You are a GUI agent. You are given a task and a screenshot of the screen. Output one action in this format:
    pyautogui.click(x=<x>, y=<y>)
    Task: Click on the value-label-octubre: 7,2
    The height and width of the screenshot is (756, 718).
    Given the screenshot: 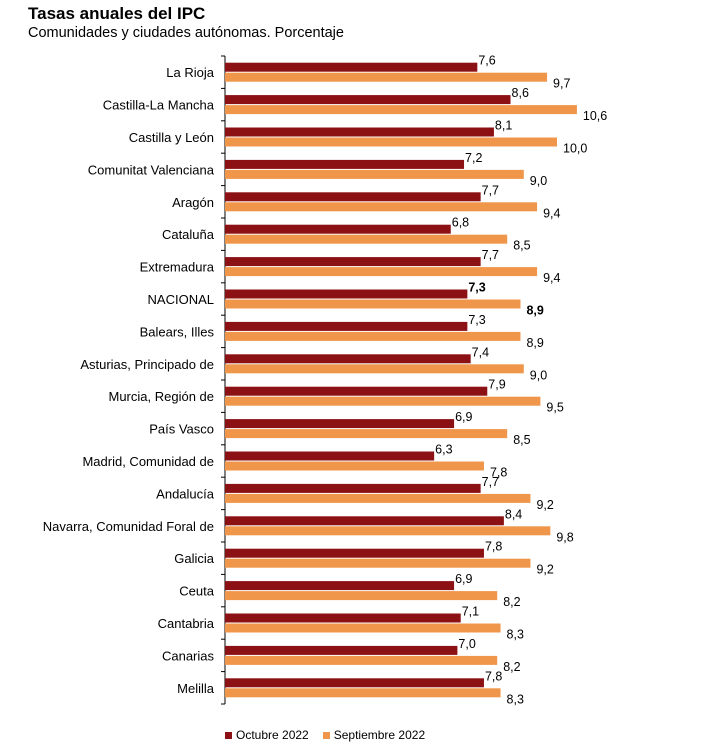 What is the action you would take?
    pyautogui.click(x=473, y=158)
    